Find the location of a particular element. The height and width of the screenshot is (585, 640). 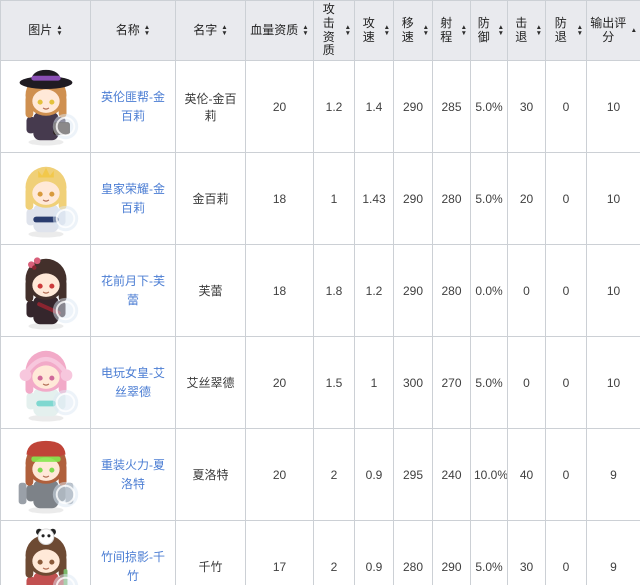

col-header-output-score: 输出评分 is located at coordinates (613, 31).